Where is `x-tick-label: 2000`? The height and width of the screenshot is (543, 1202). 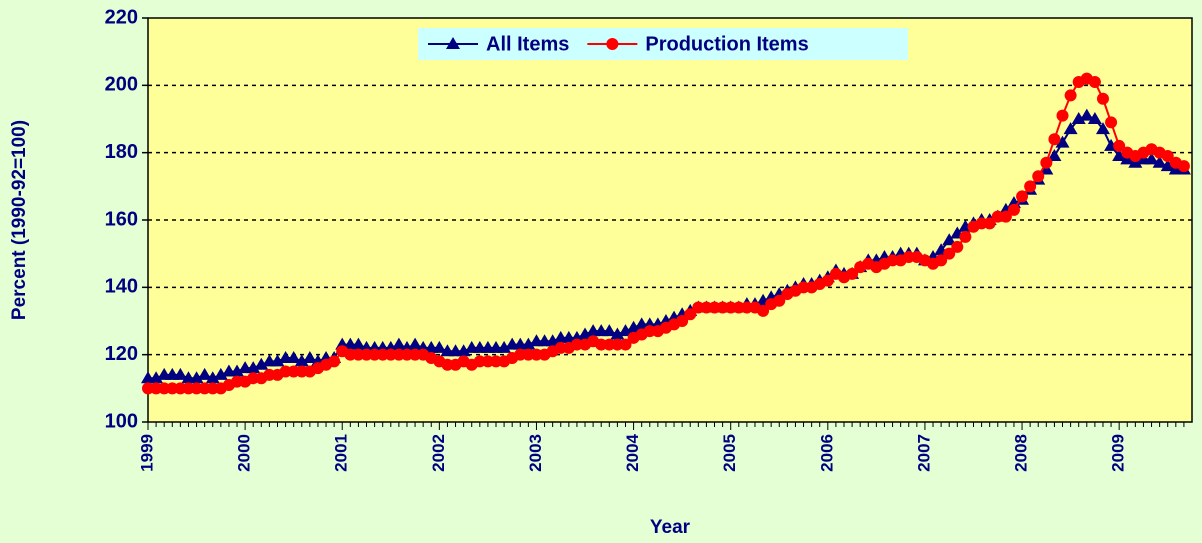 x-tick-label: 2000 is located at coordinates (244, 453).